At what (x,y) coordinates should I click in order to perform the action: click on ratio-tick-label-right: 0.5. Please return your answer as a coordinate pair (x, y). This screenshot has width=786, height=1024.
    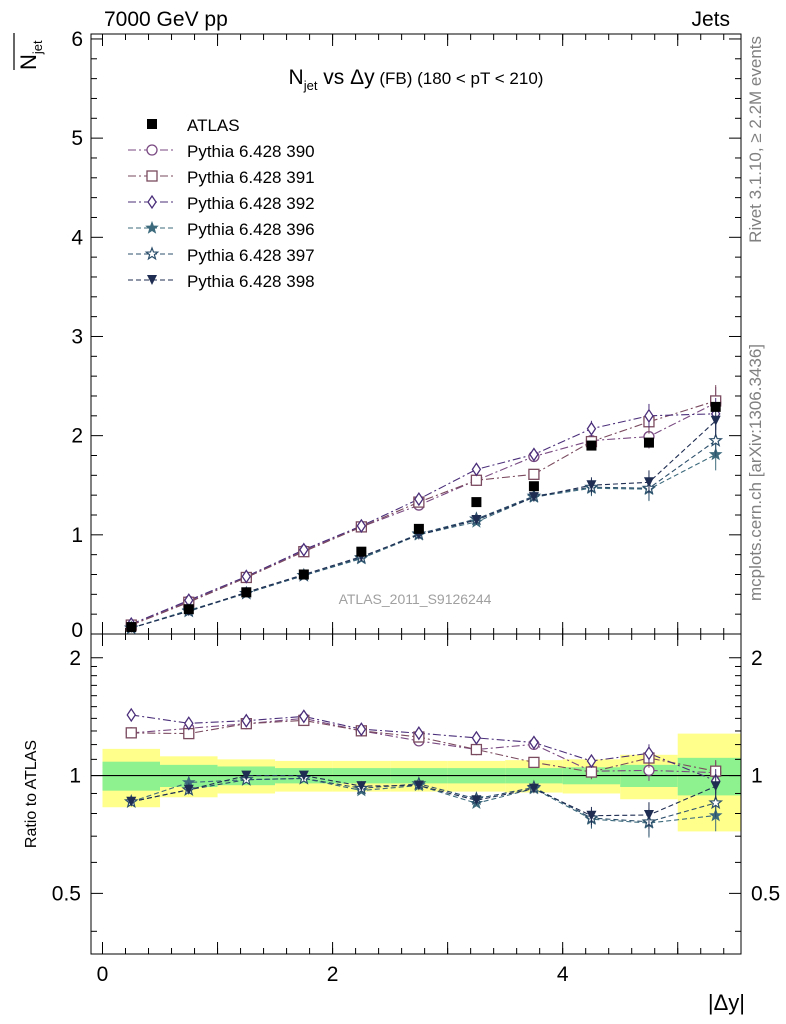
    Looking at the image, I should click on (765, 893).